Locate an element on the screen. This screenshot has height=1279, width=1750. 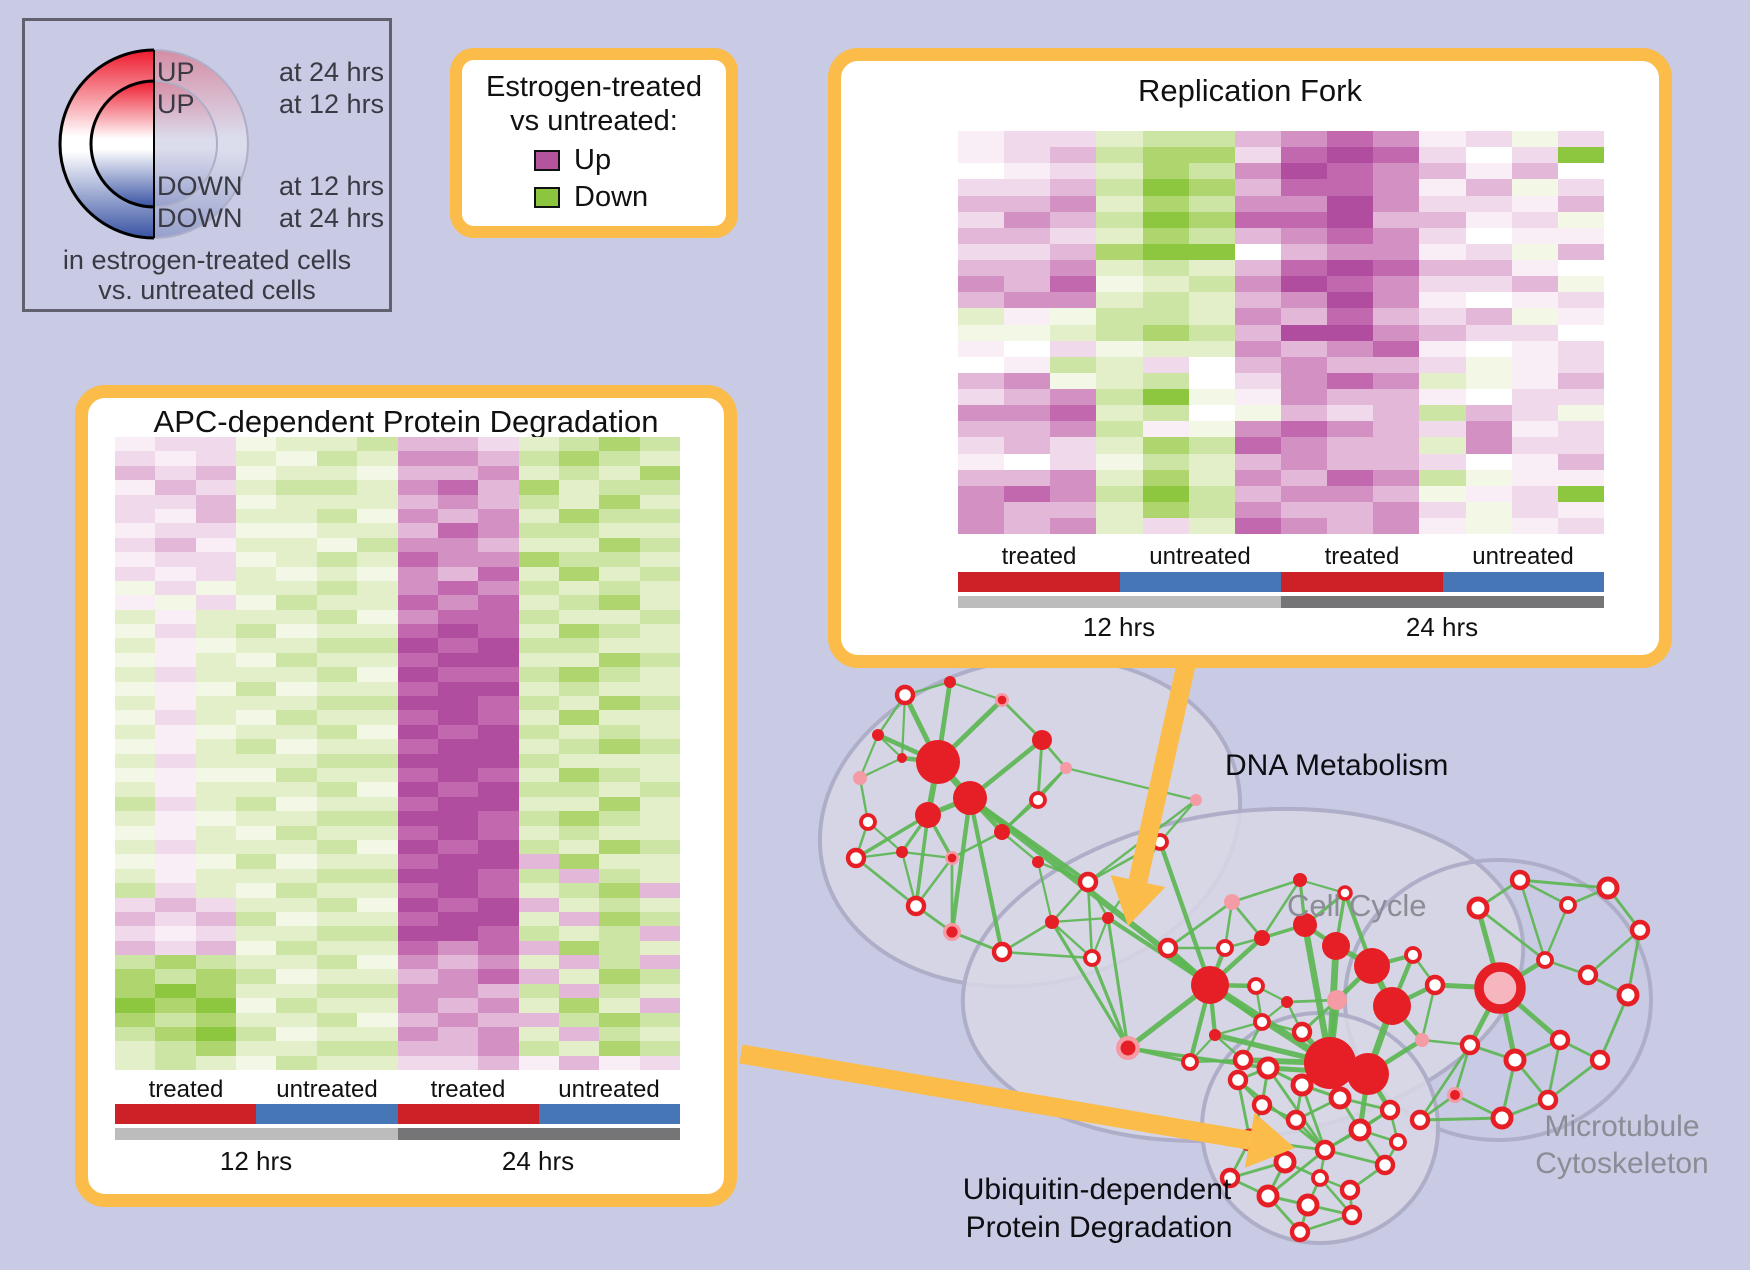
flow-arrow-head is located at coordinates (1138, 900).